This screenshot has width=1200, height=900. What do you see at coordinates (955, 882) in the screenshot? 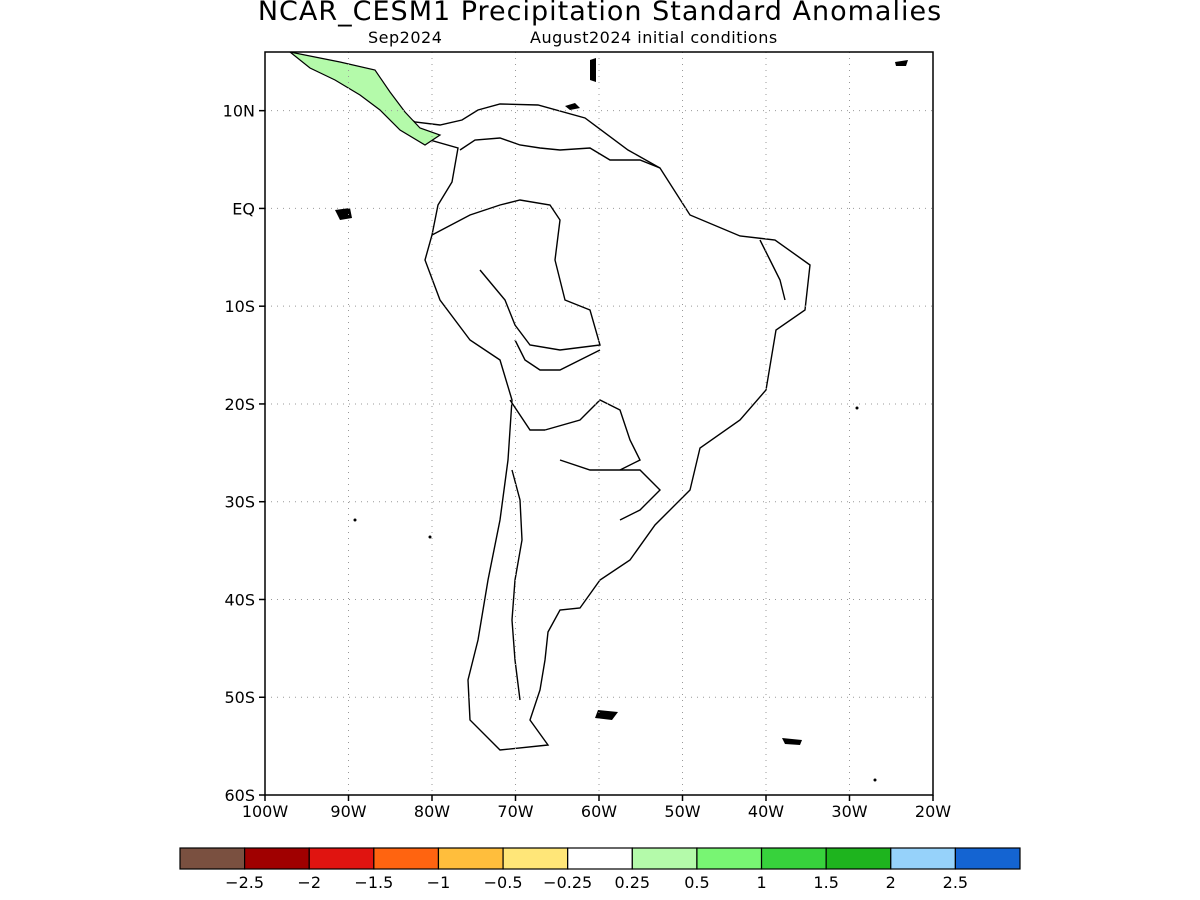
I see `colorbar-label: 2.5` at bounding box center [955, 882].